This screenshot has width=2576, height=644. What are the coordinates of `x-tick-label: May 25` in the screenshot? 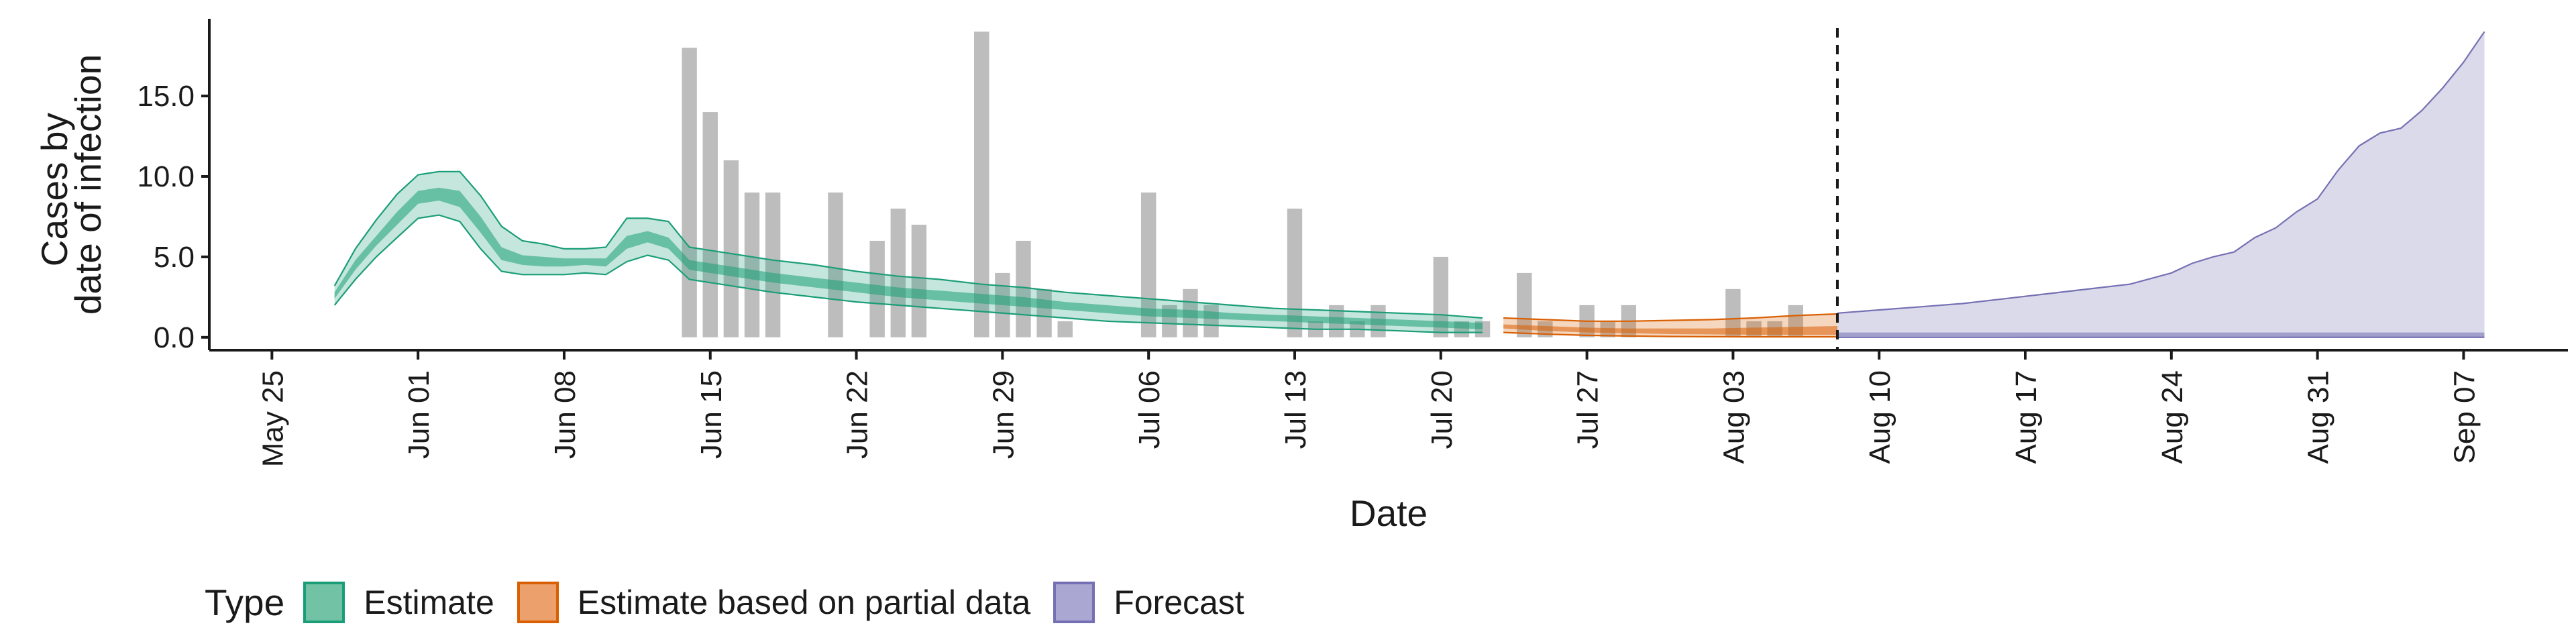 It's located at (272, 418).